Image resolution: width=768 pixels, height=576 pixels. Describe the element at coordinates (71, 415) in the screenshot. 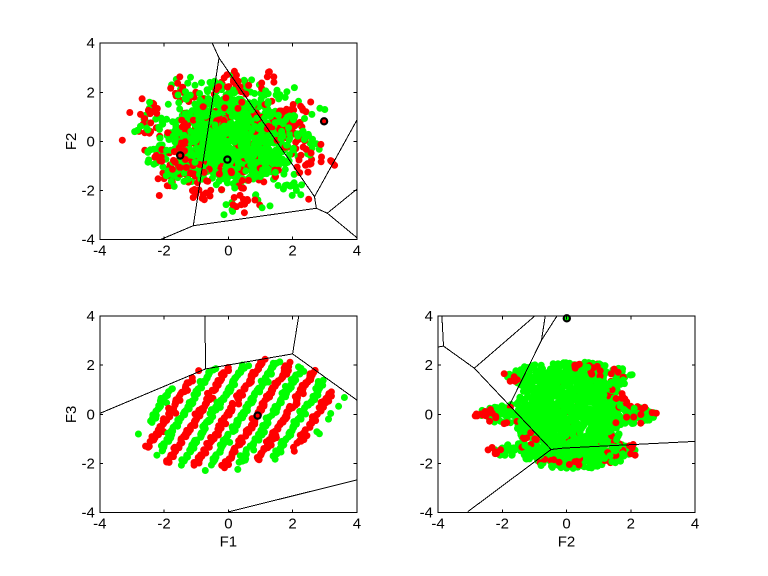

I see `svg-text: F3` at that location.